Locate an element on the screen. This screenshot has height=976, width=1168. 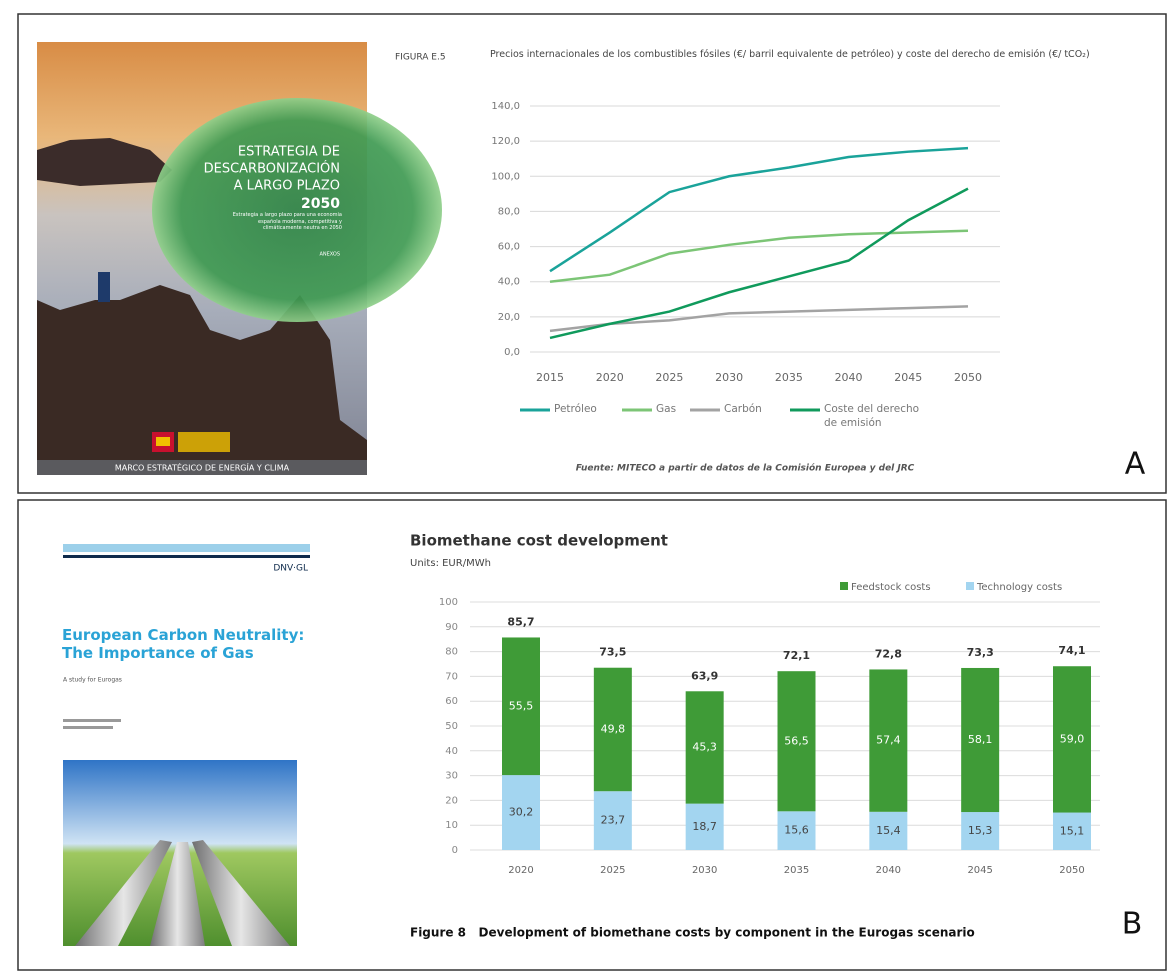
y-tick-label: 30 is located at coordinates (451, 776).